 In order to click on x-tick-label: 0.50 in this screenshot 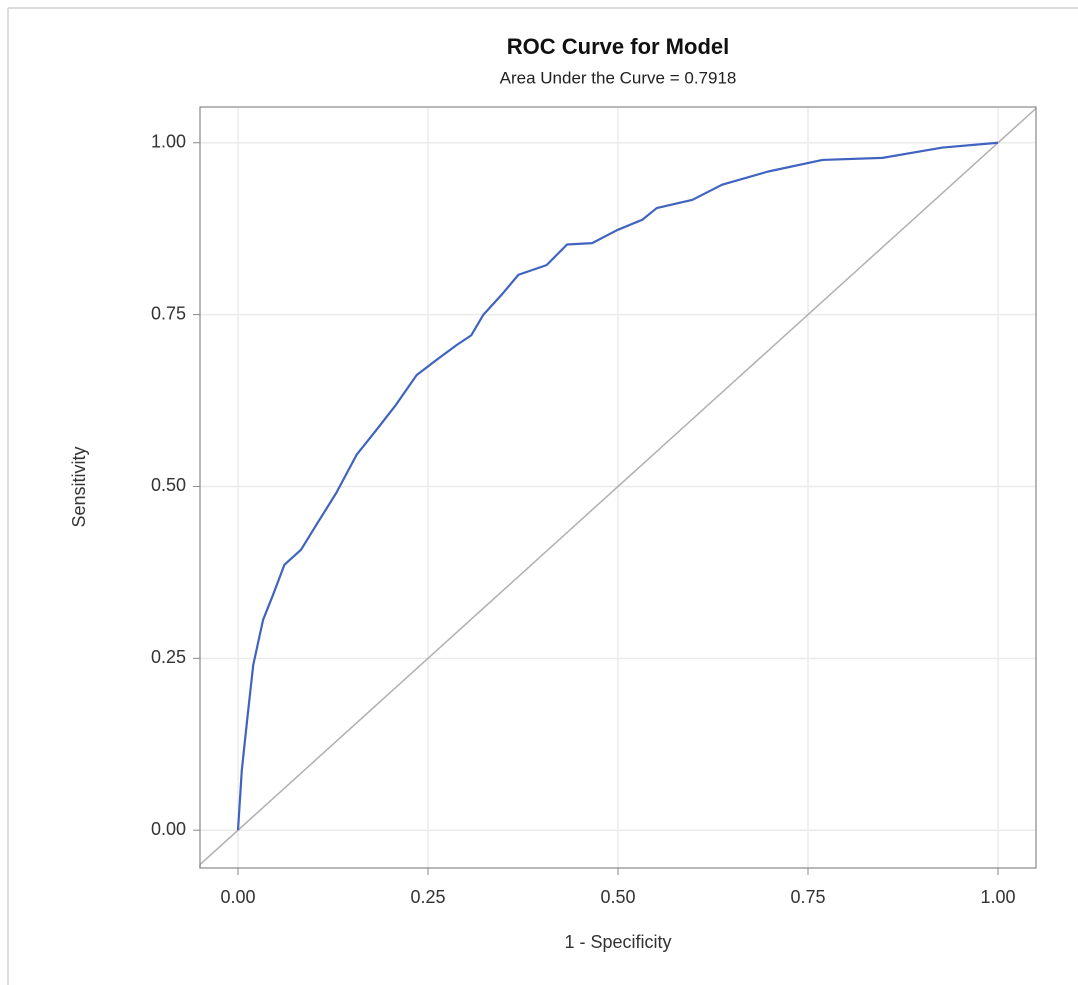, I will do `click(617, 897)`.